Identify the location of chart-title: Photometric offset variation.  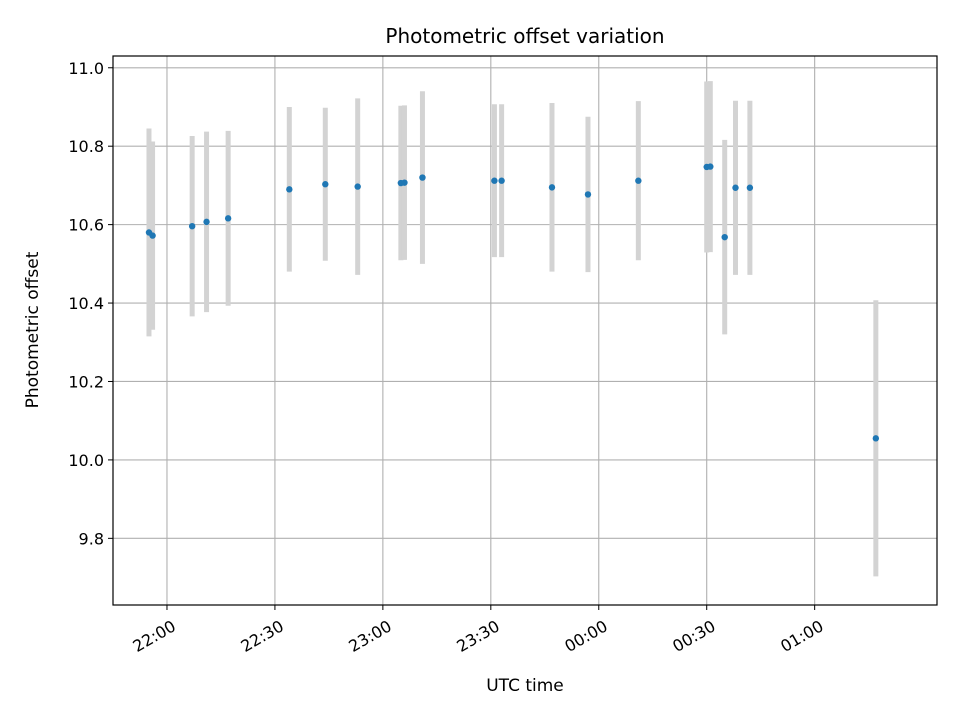
(524, 36).